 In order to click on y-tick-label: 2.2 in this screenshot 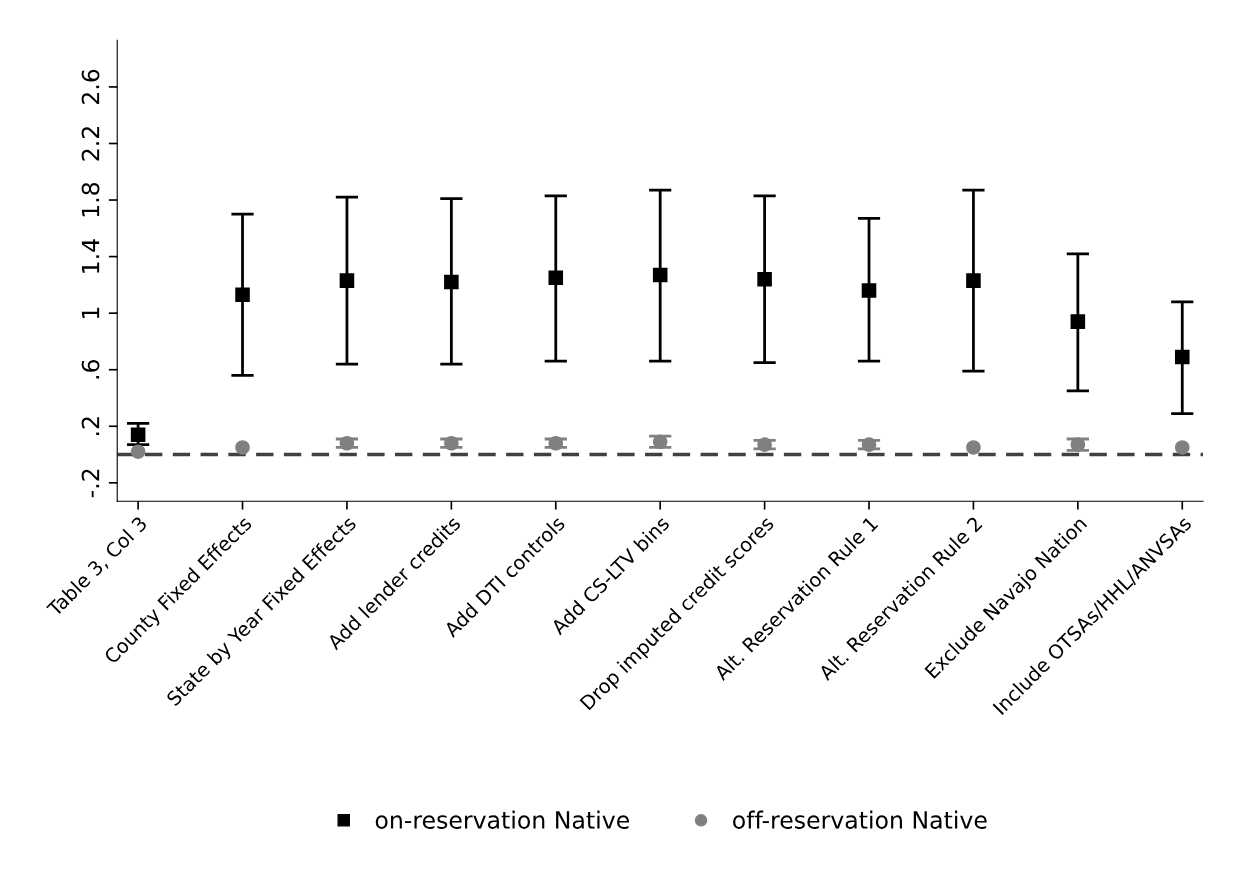, I will do `click(90, 144)`.